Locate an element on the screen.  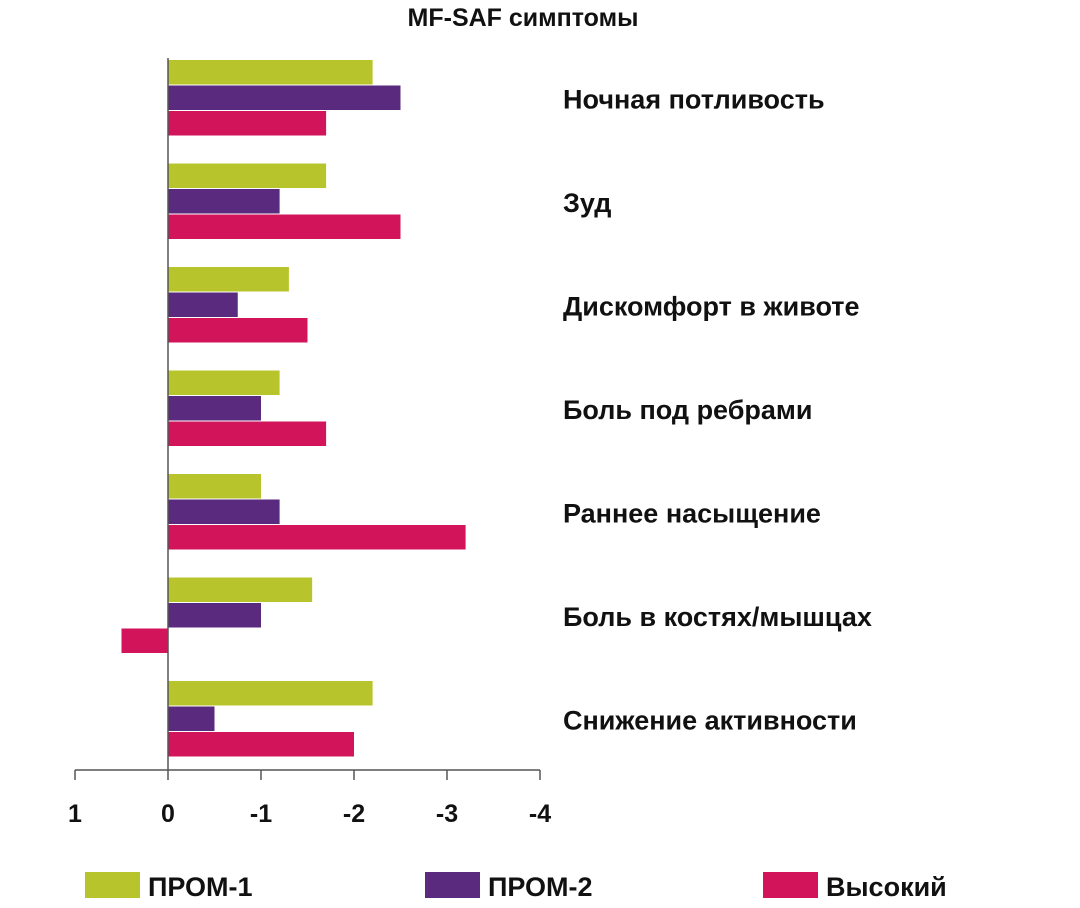
category-label: Зуд is located at coordinates (587, 203).